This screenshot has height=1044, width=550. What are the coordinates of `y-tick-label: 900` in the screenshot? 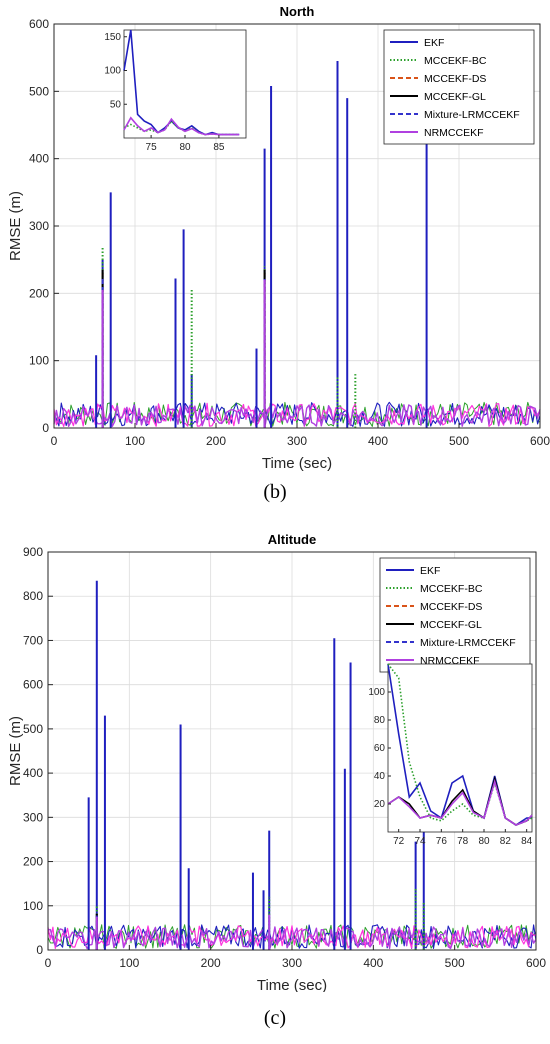 It's located at (33, 552).